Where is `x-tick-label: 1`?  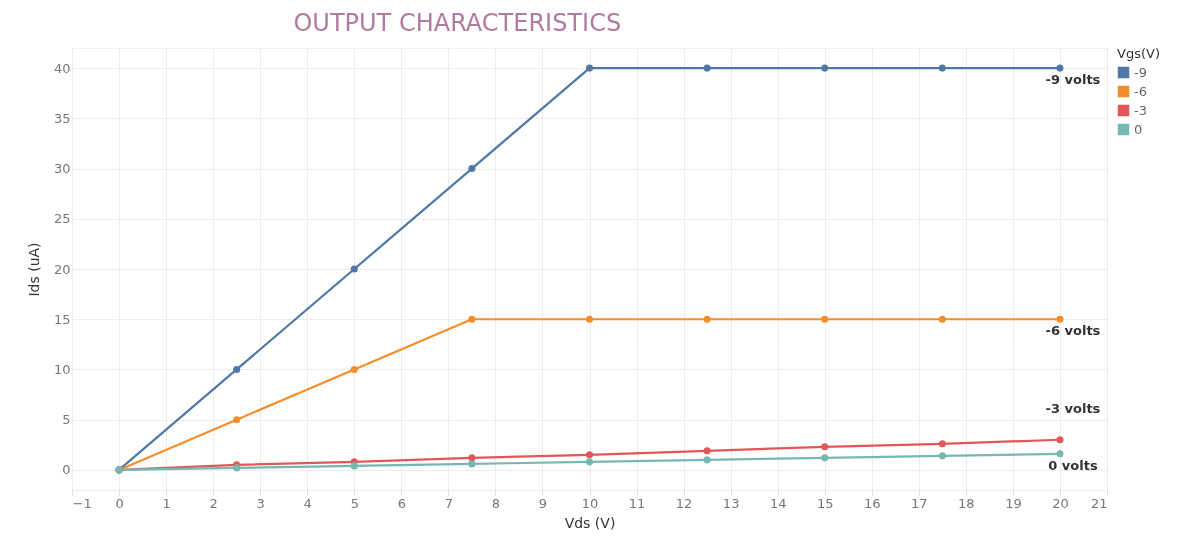
x-tick-label: 1 is located at coordinates (166, 503).